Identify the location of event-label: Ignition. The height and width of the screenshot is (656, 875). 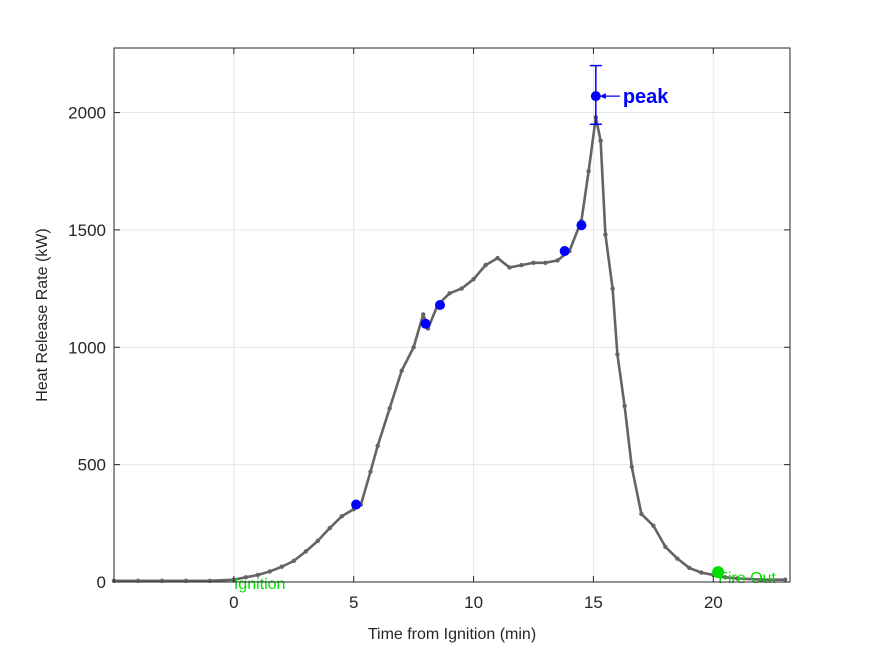
(260, 584).